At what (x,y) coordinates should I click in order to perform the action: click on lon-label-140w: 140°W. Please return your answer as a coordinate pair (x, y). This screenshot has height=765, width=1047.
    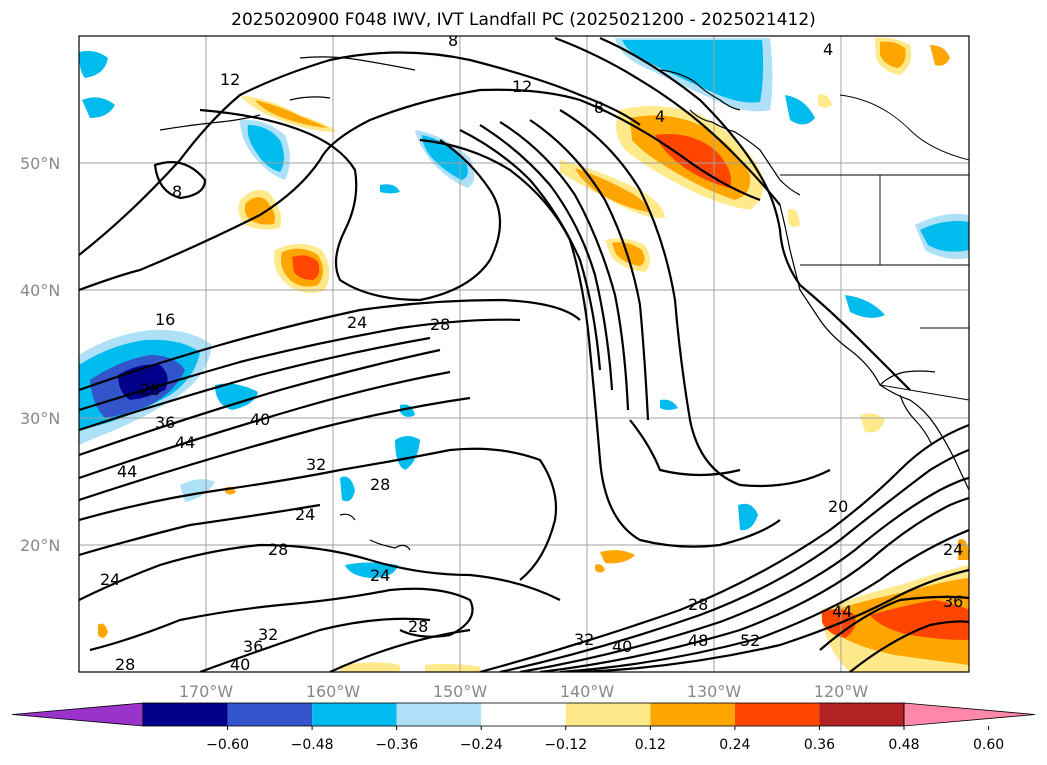
    Looking at the image, I should click on (587, 691).